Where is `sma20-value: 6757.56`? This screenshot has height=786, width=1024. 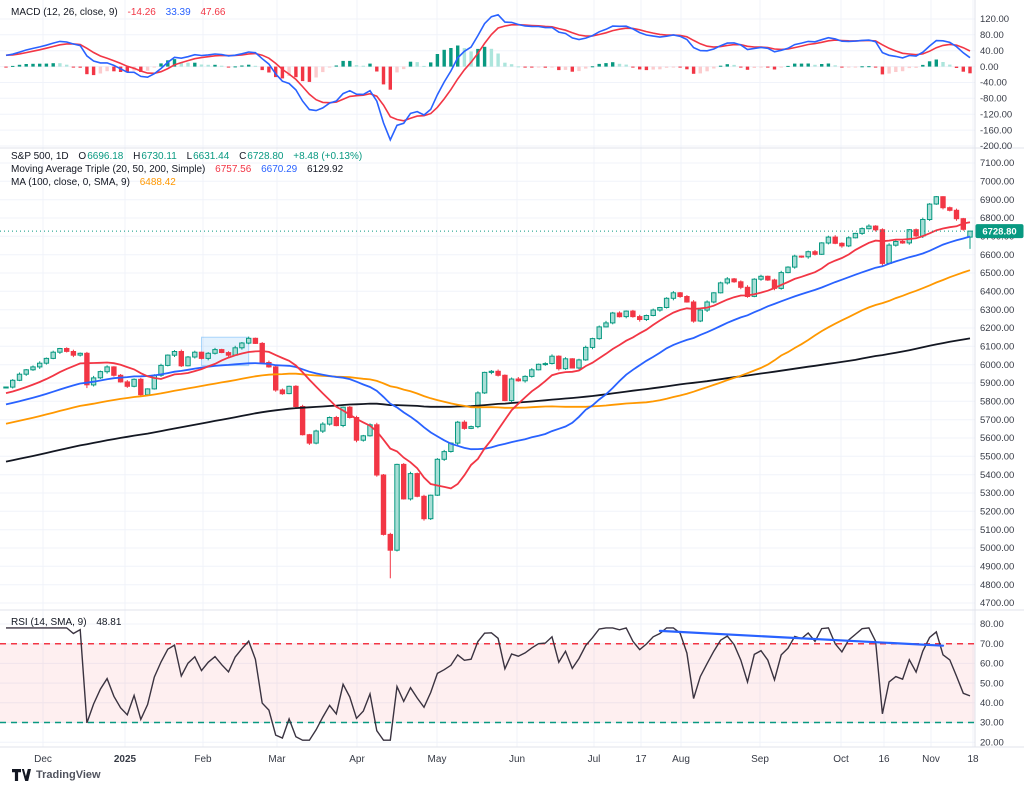 sma20-value: 6757.56 is located at coordinates (233, 169).